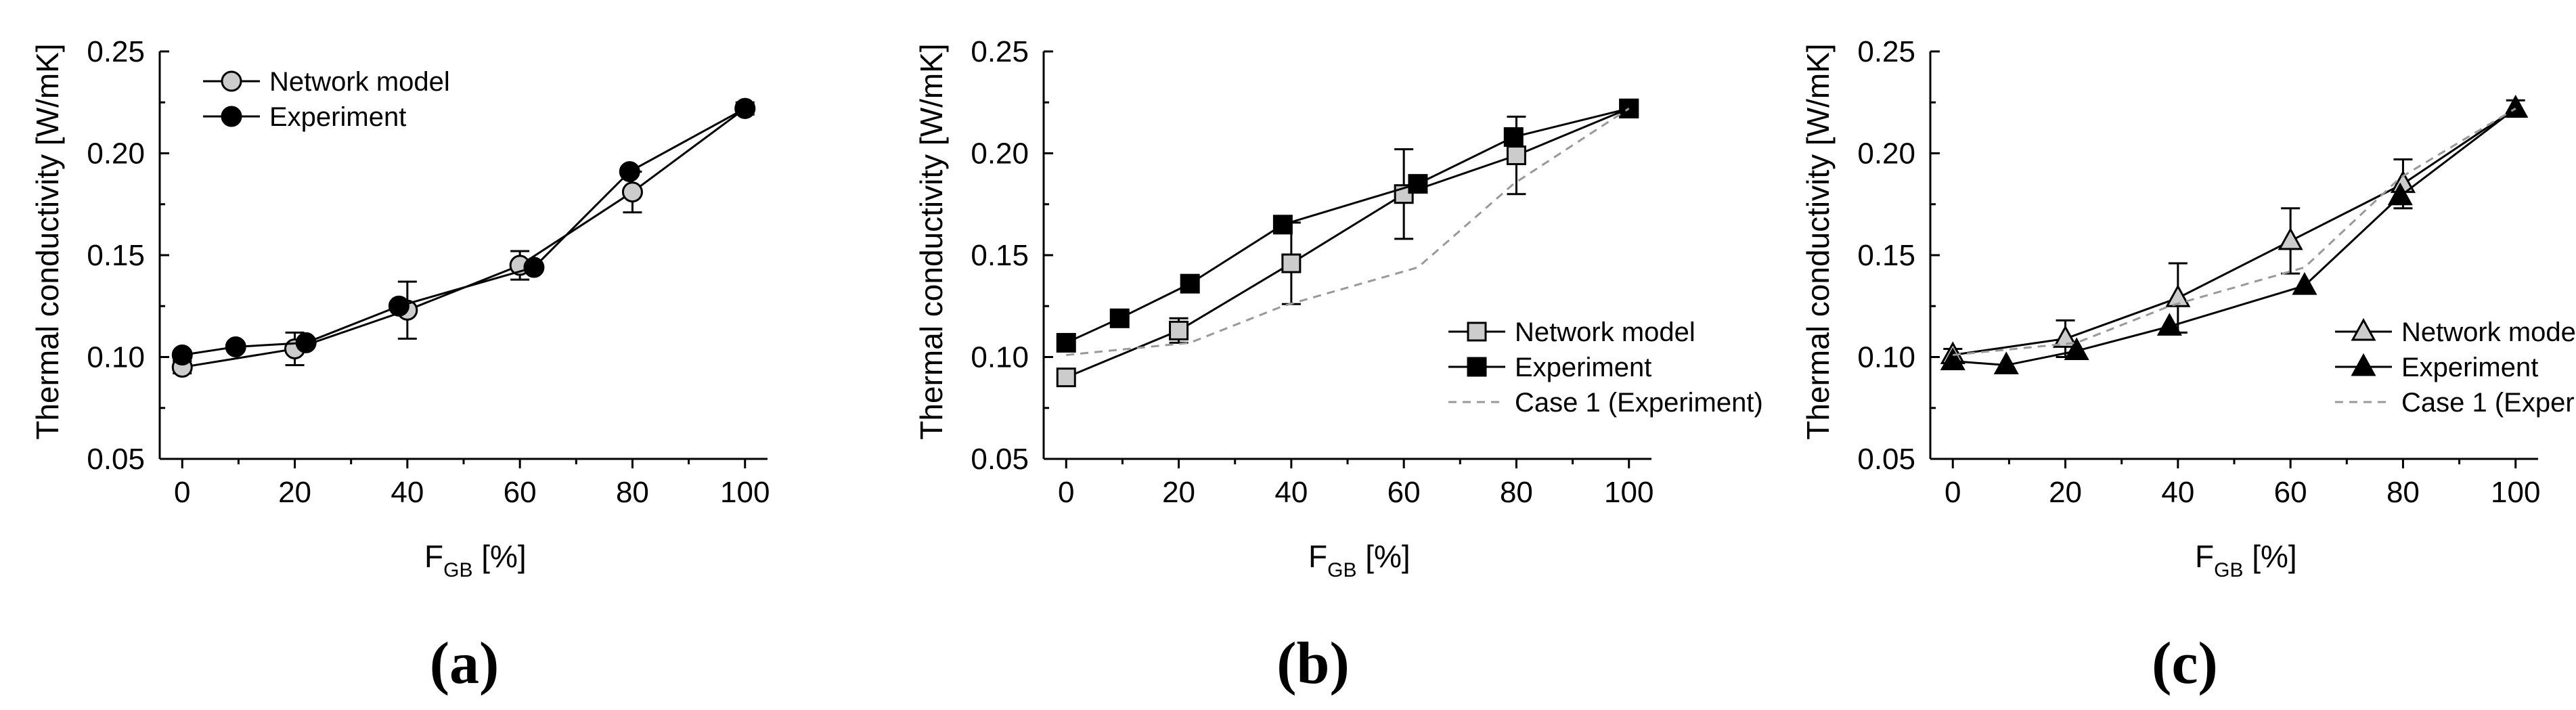 The width and height of the screenshot is (2576, 710). I want to click on x-tick-label-b: 40, so click(1291, 492).